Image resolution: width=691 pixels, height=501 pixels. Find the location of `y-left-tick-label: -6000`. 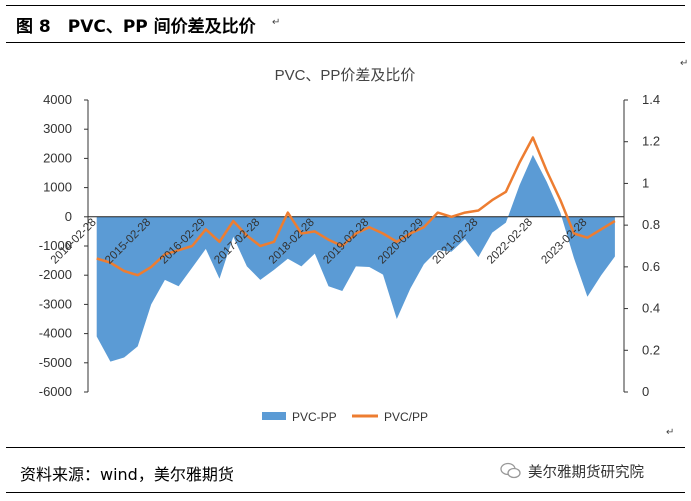

y-left-tick-label: -6000 is located at coordinates (55, 391).